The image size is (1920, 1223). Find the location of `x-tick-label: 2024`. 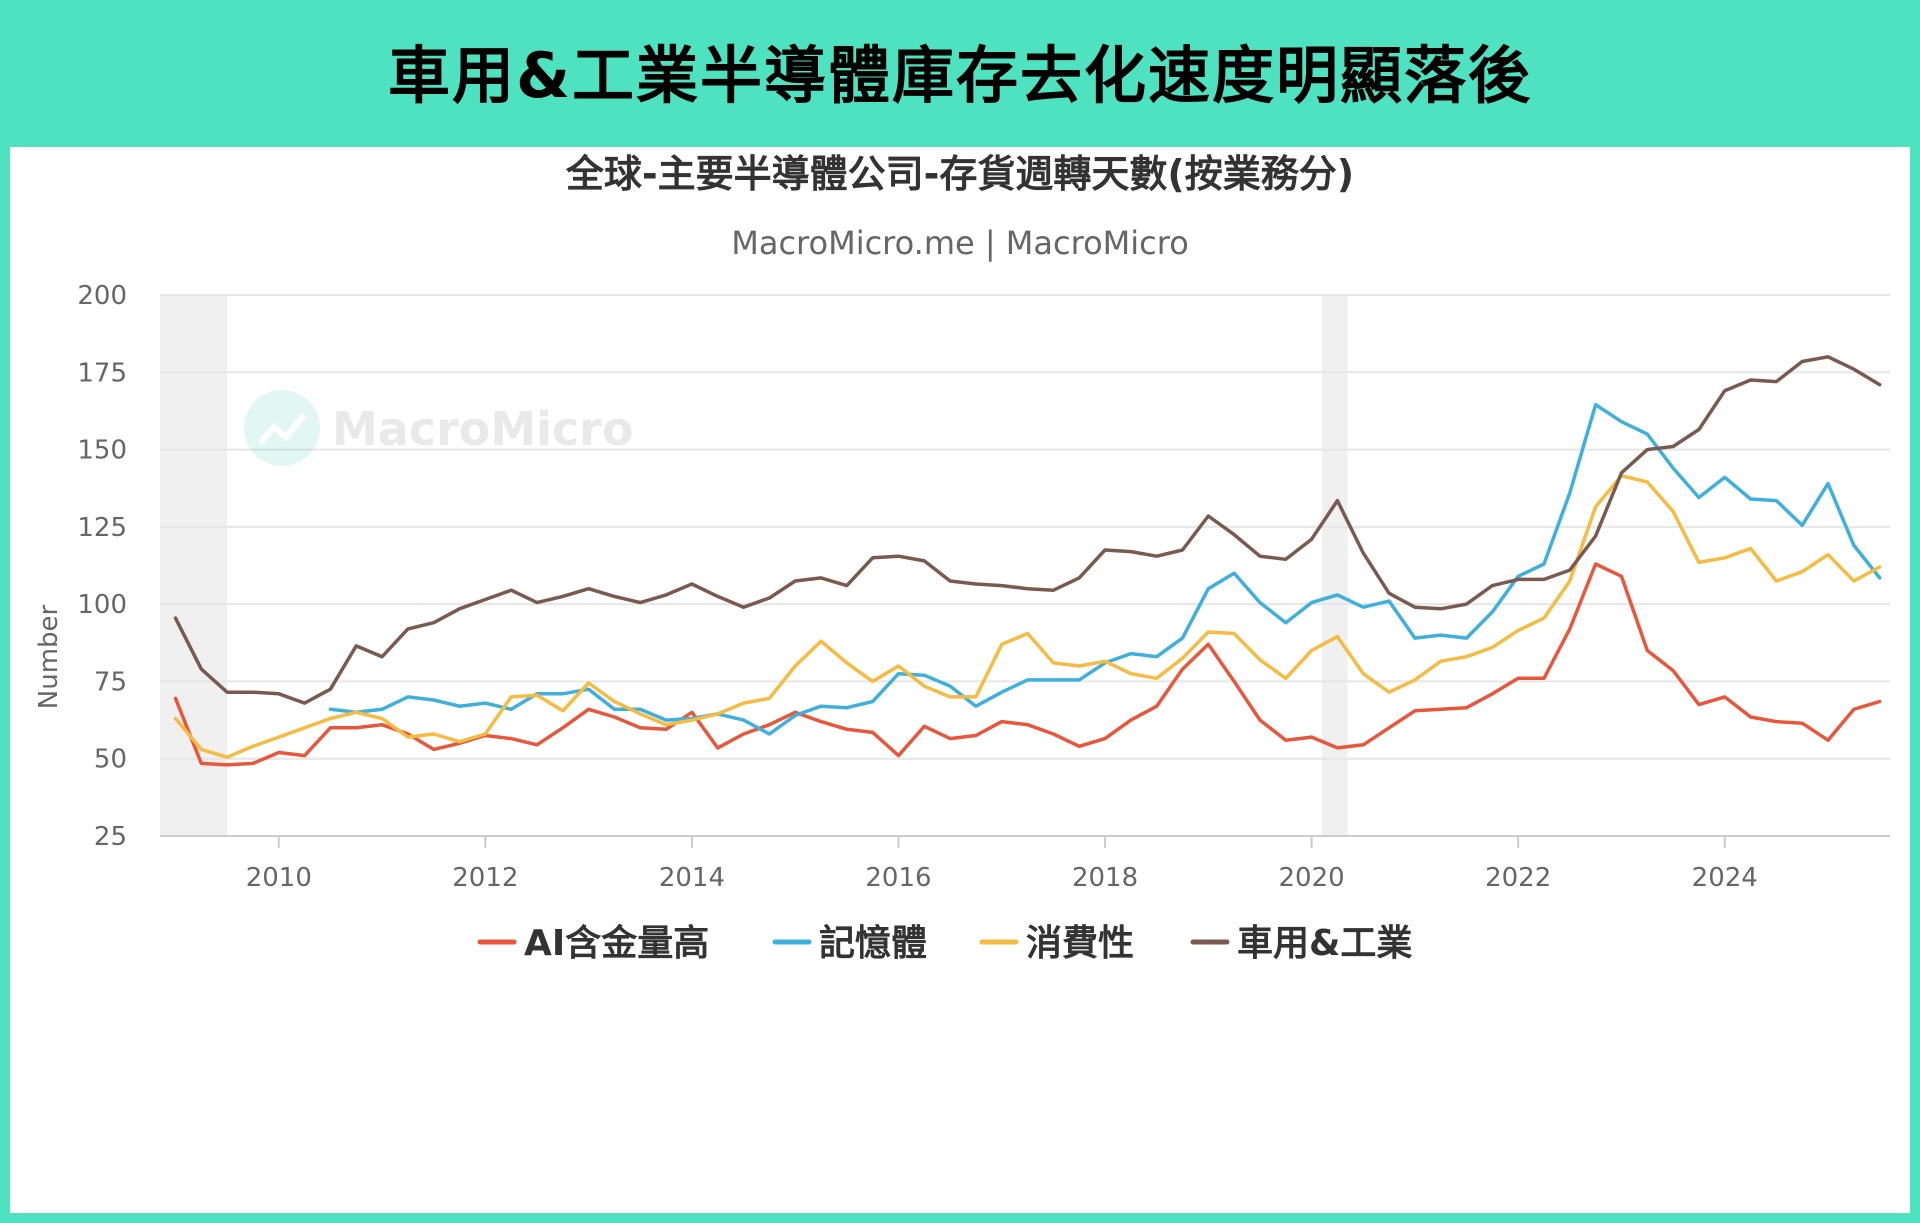

x-tick-label: 2024 is located at coordinates (1725, 878).